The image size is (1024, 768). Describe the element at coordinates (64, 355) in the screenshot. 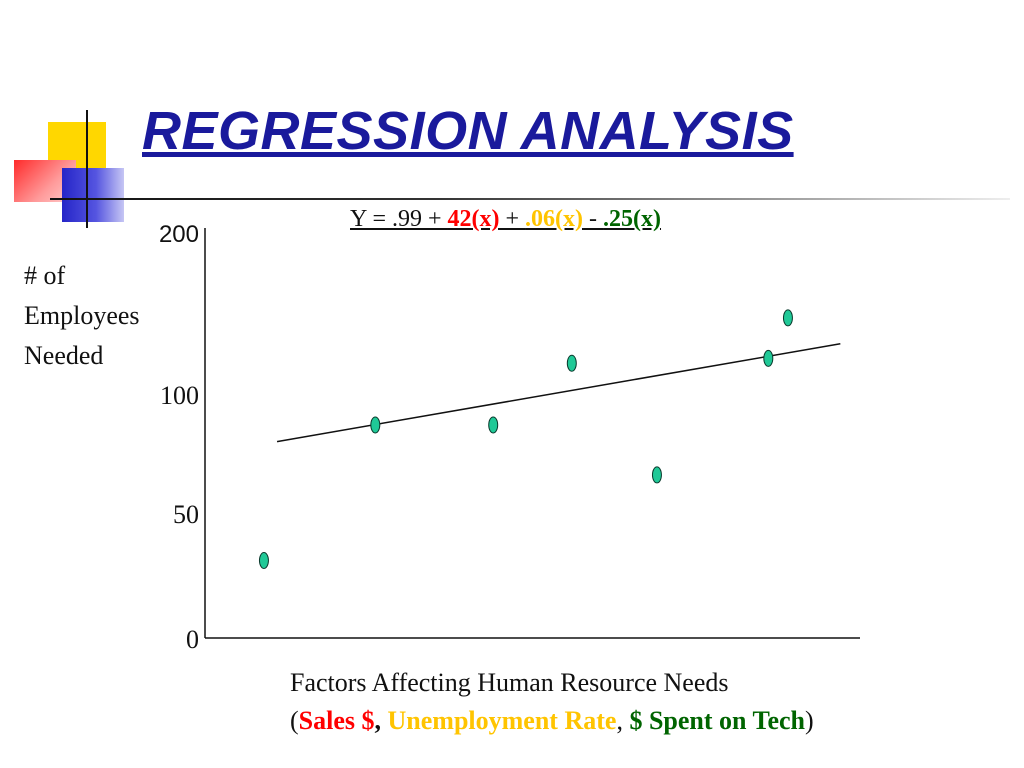

I see `y-axis-label-line: Needed` at that location.